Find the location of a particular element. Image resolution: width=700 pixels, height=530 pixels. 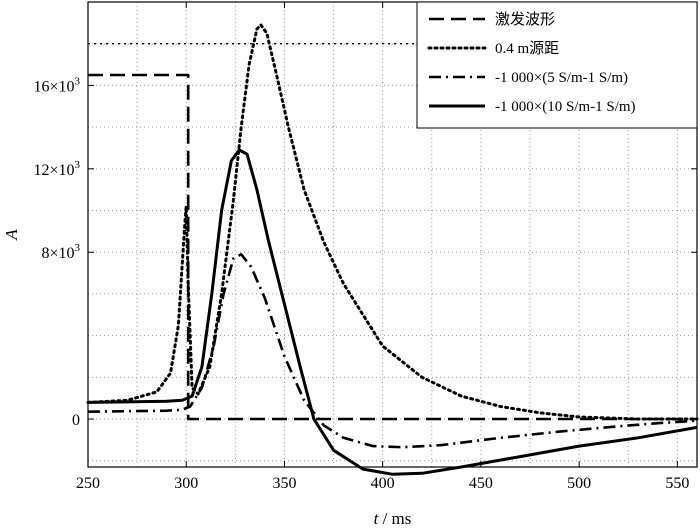

x-tick-label: 350 is located at coordinates (284, 483).